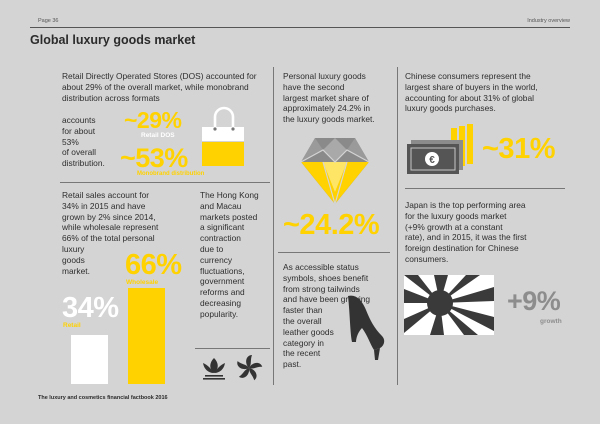  I want to click on header-rule, so click(300, 27).